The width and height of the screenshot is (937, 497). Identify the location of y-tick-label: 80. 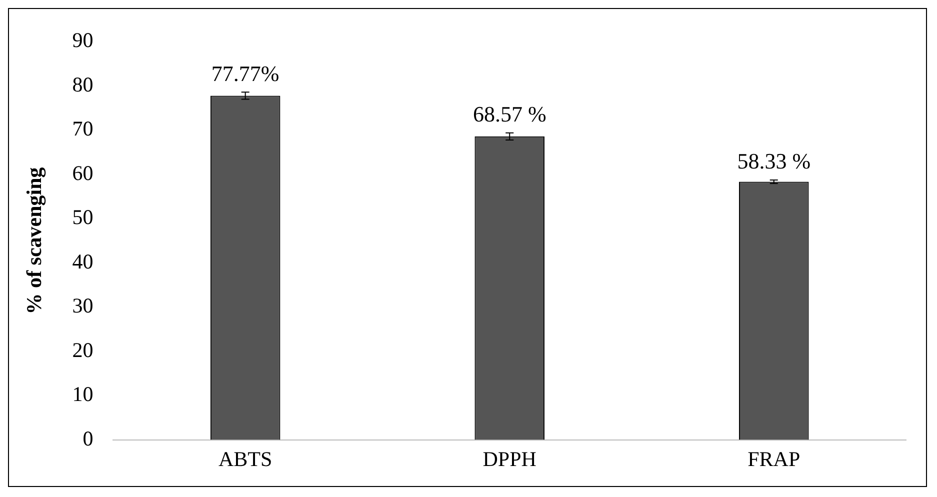
(83, 84).